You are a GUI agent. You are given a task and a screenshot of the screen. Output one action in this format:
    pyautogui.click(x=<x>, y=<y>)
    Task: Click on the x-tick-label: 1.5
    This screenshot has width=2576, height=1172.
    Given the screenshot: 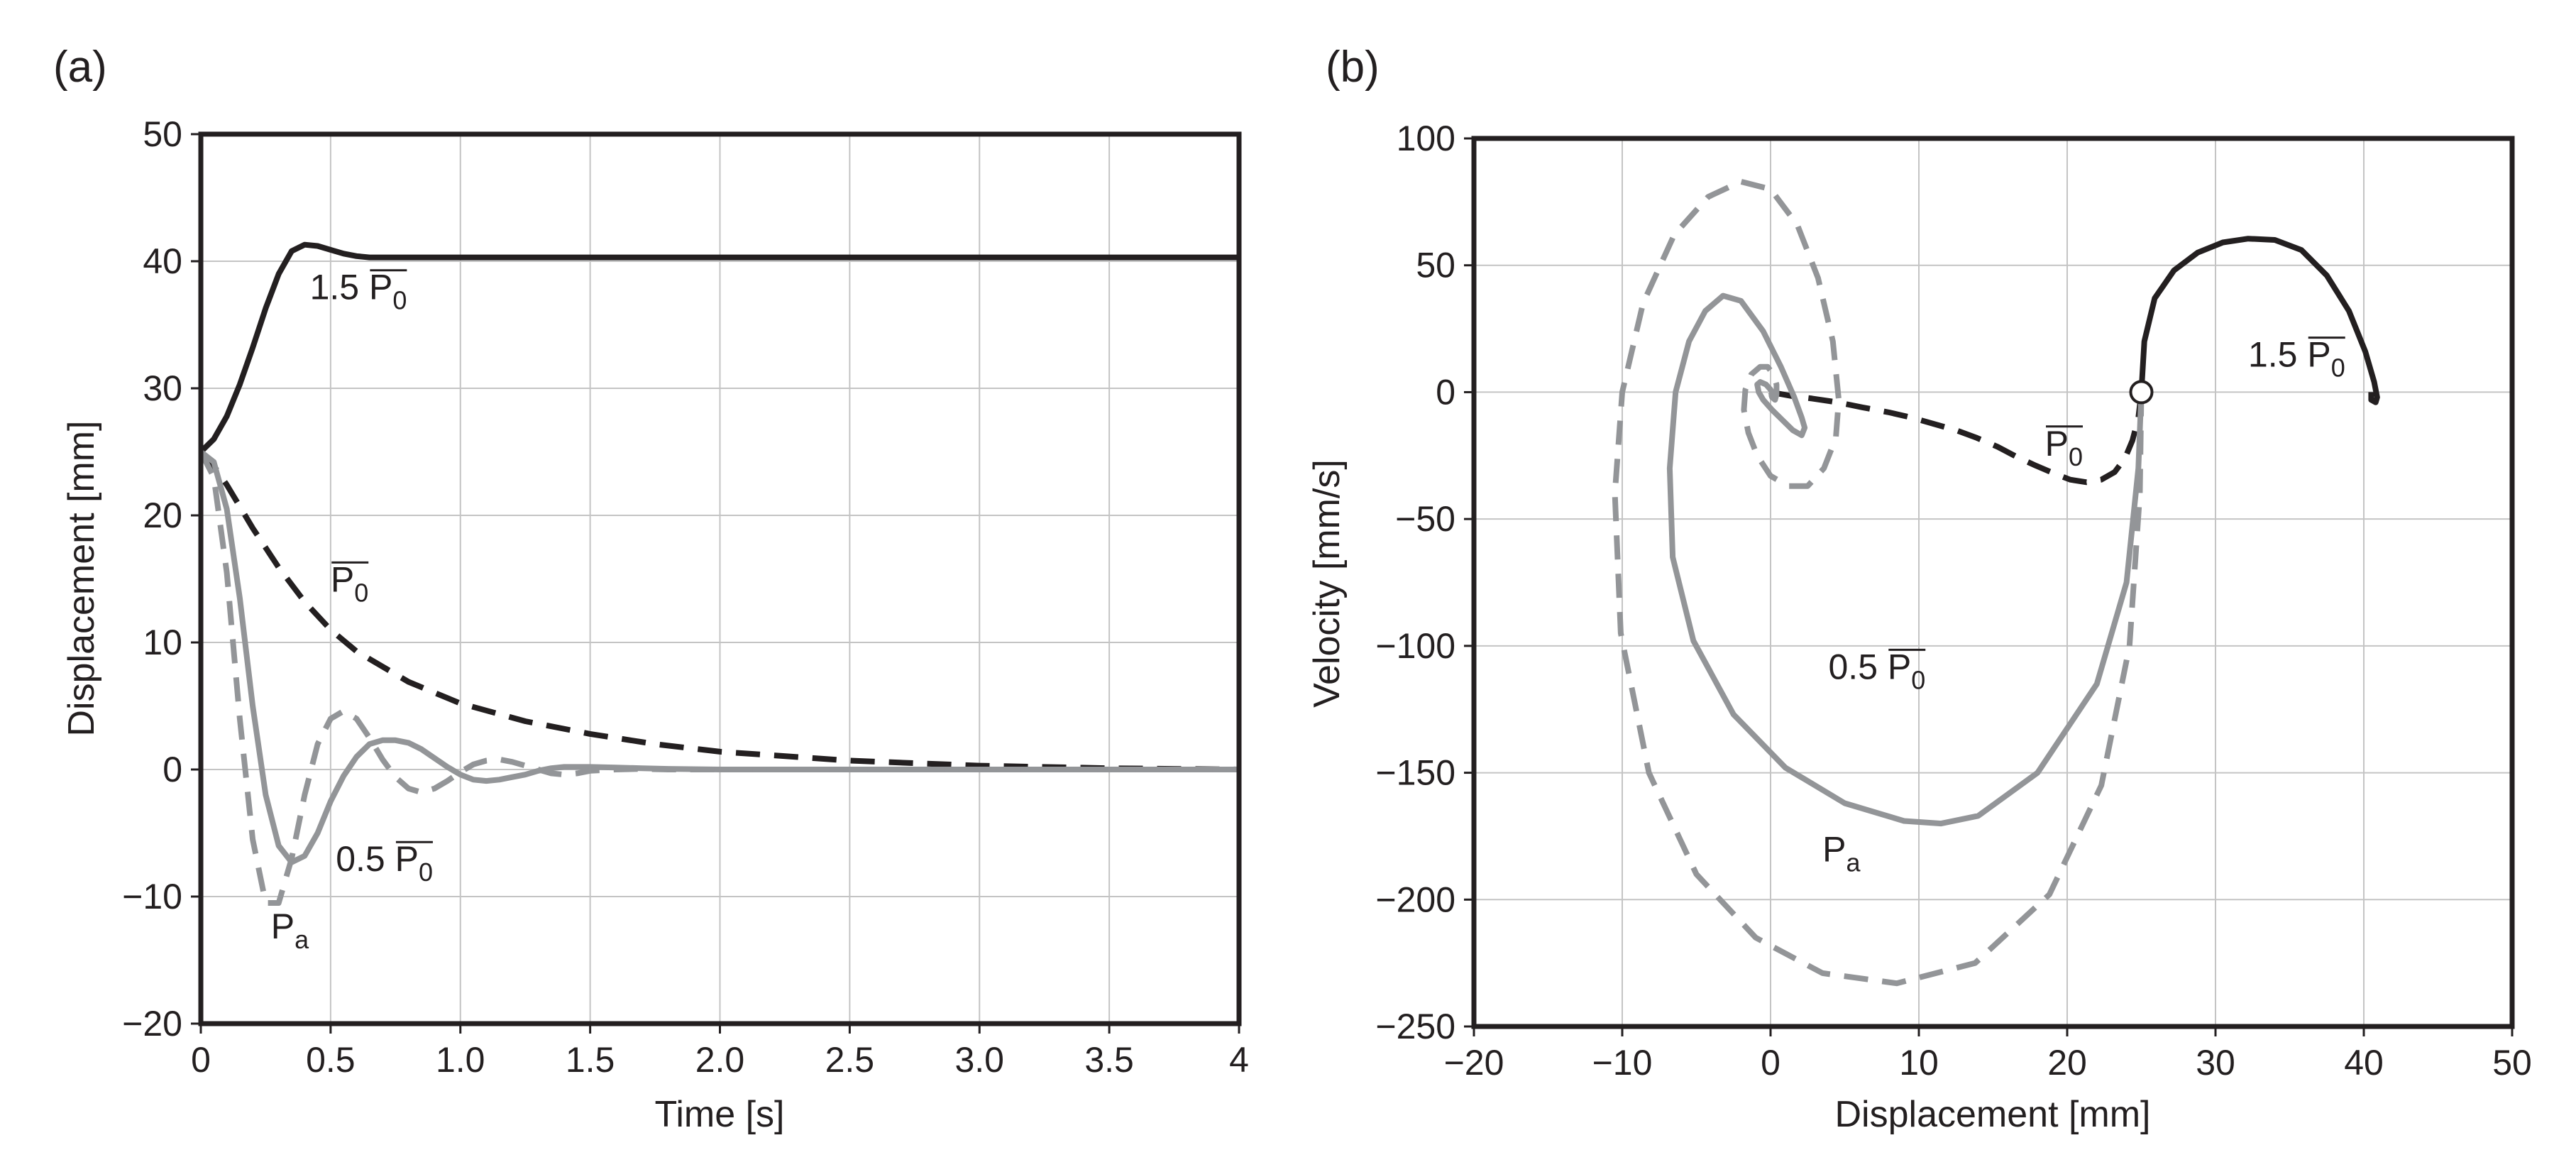 What is the action you would take?
    pyautogui.click(x=590, y=1060)
    